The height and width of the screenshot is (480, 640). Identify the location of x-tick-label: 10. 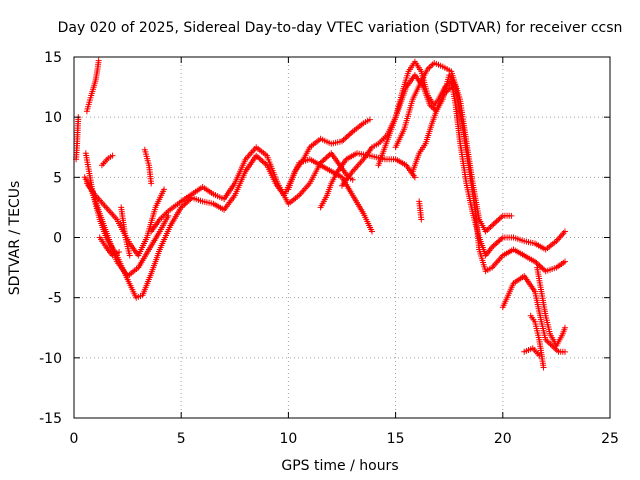
(288, 439).